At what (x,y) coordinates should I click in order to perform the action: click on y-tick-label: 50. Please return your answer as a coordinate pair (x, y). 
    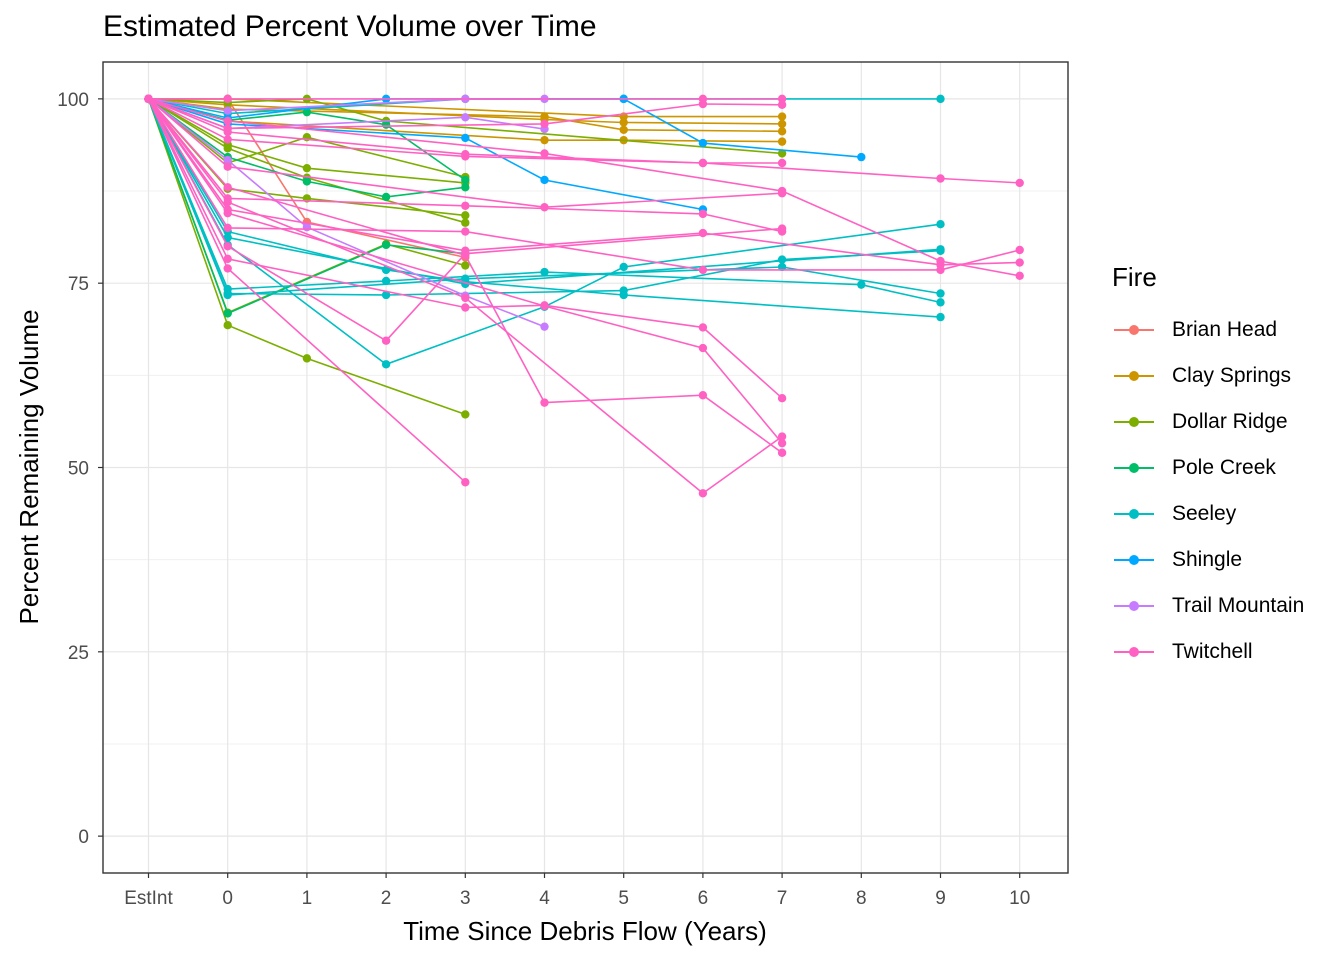
    Looking at the image, I should click on (78, 469).